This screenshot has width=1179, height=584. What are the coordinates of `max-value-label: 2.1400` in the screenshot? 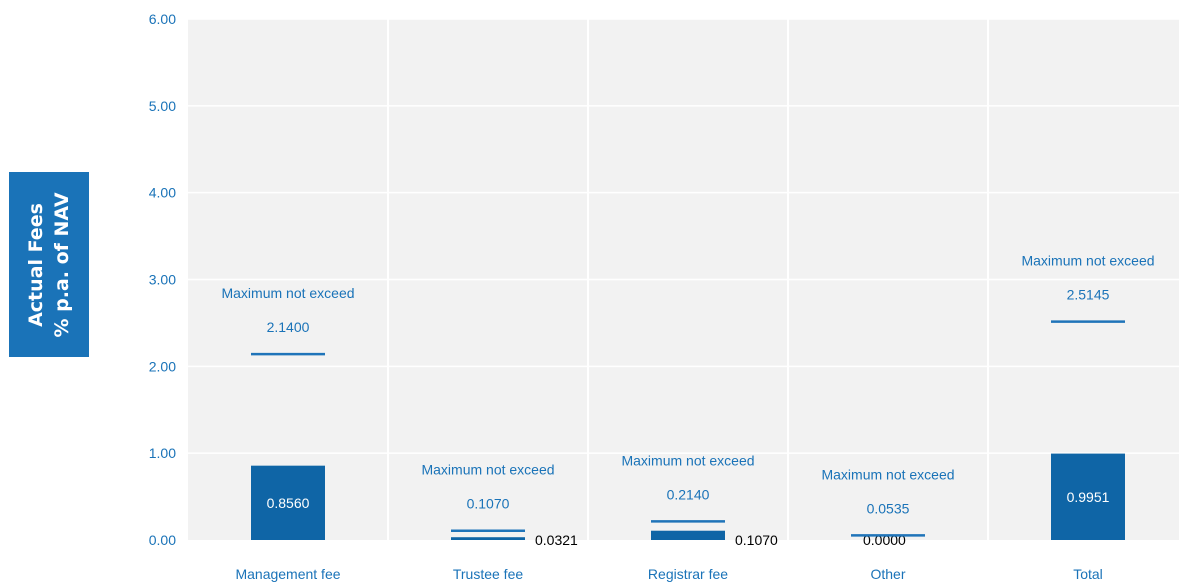 It's located at (288, 327).